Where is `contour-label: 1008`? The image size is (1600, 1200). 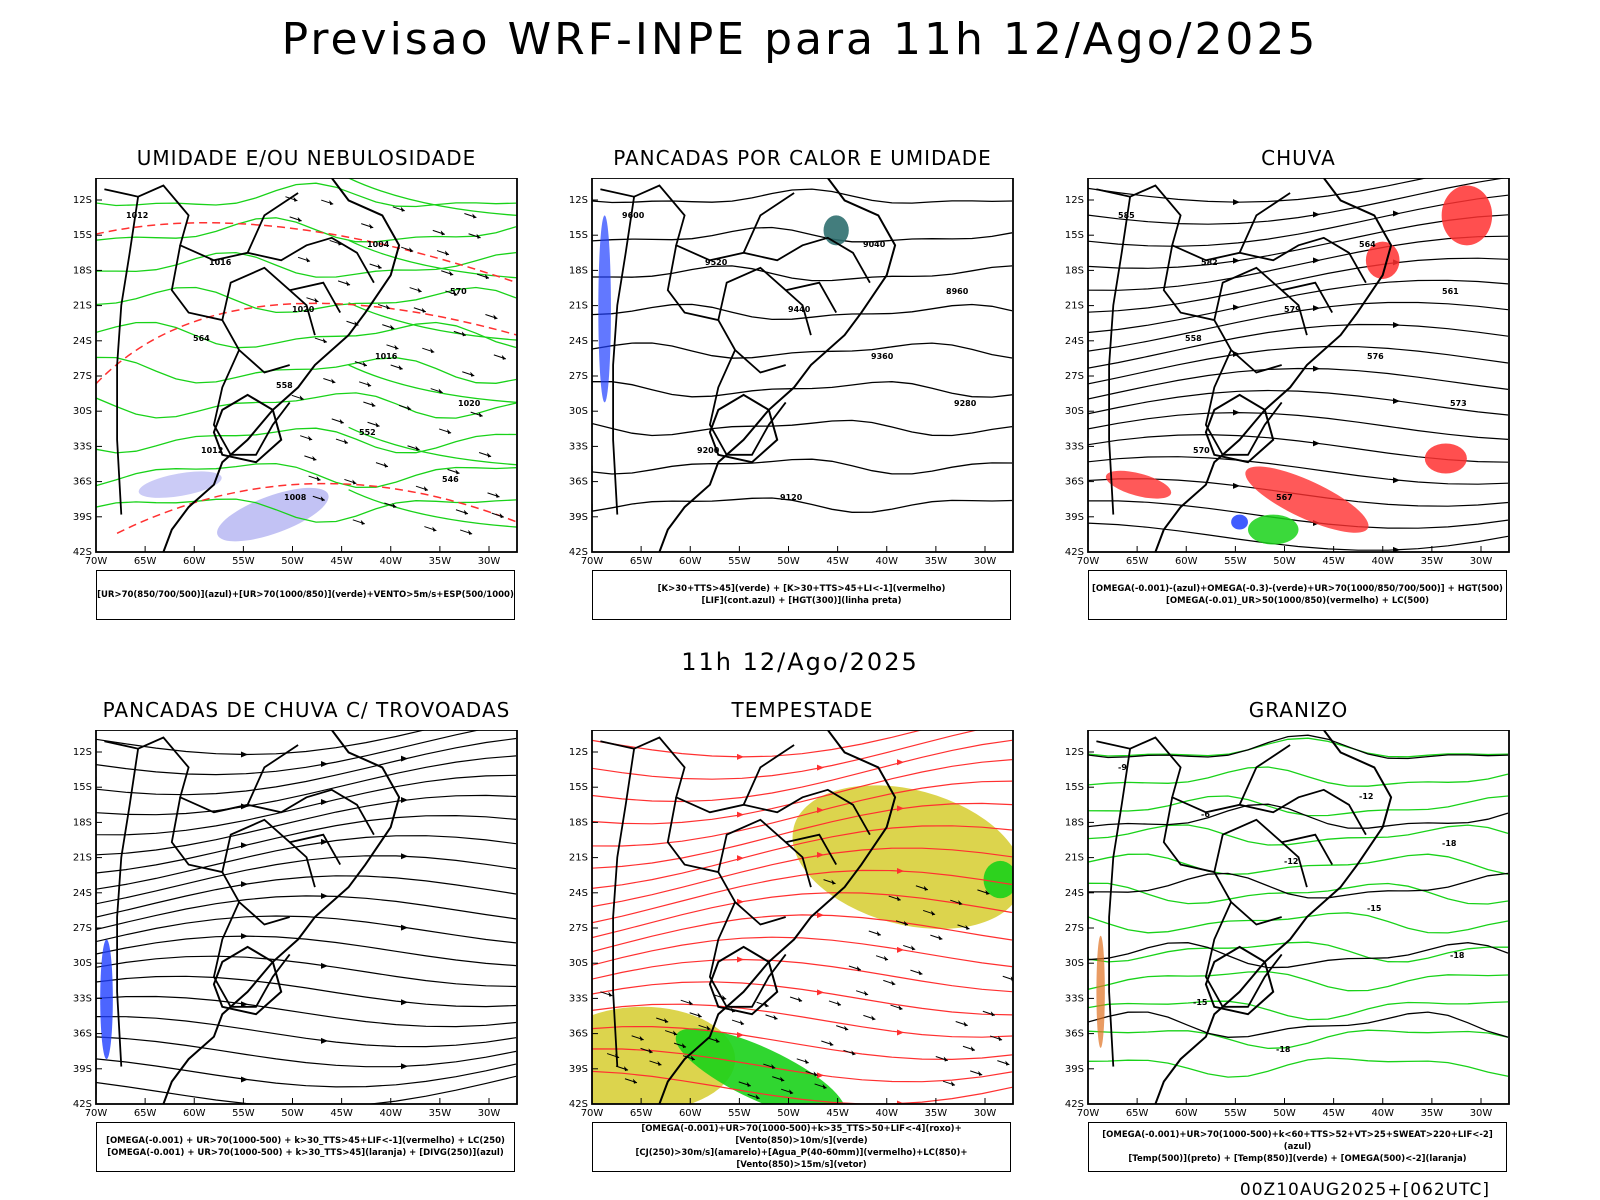
contour-label: 1008 is located at coordinates (295, 497).